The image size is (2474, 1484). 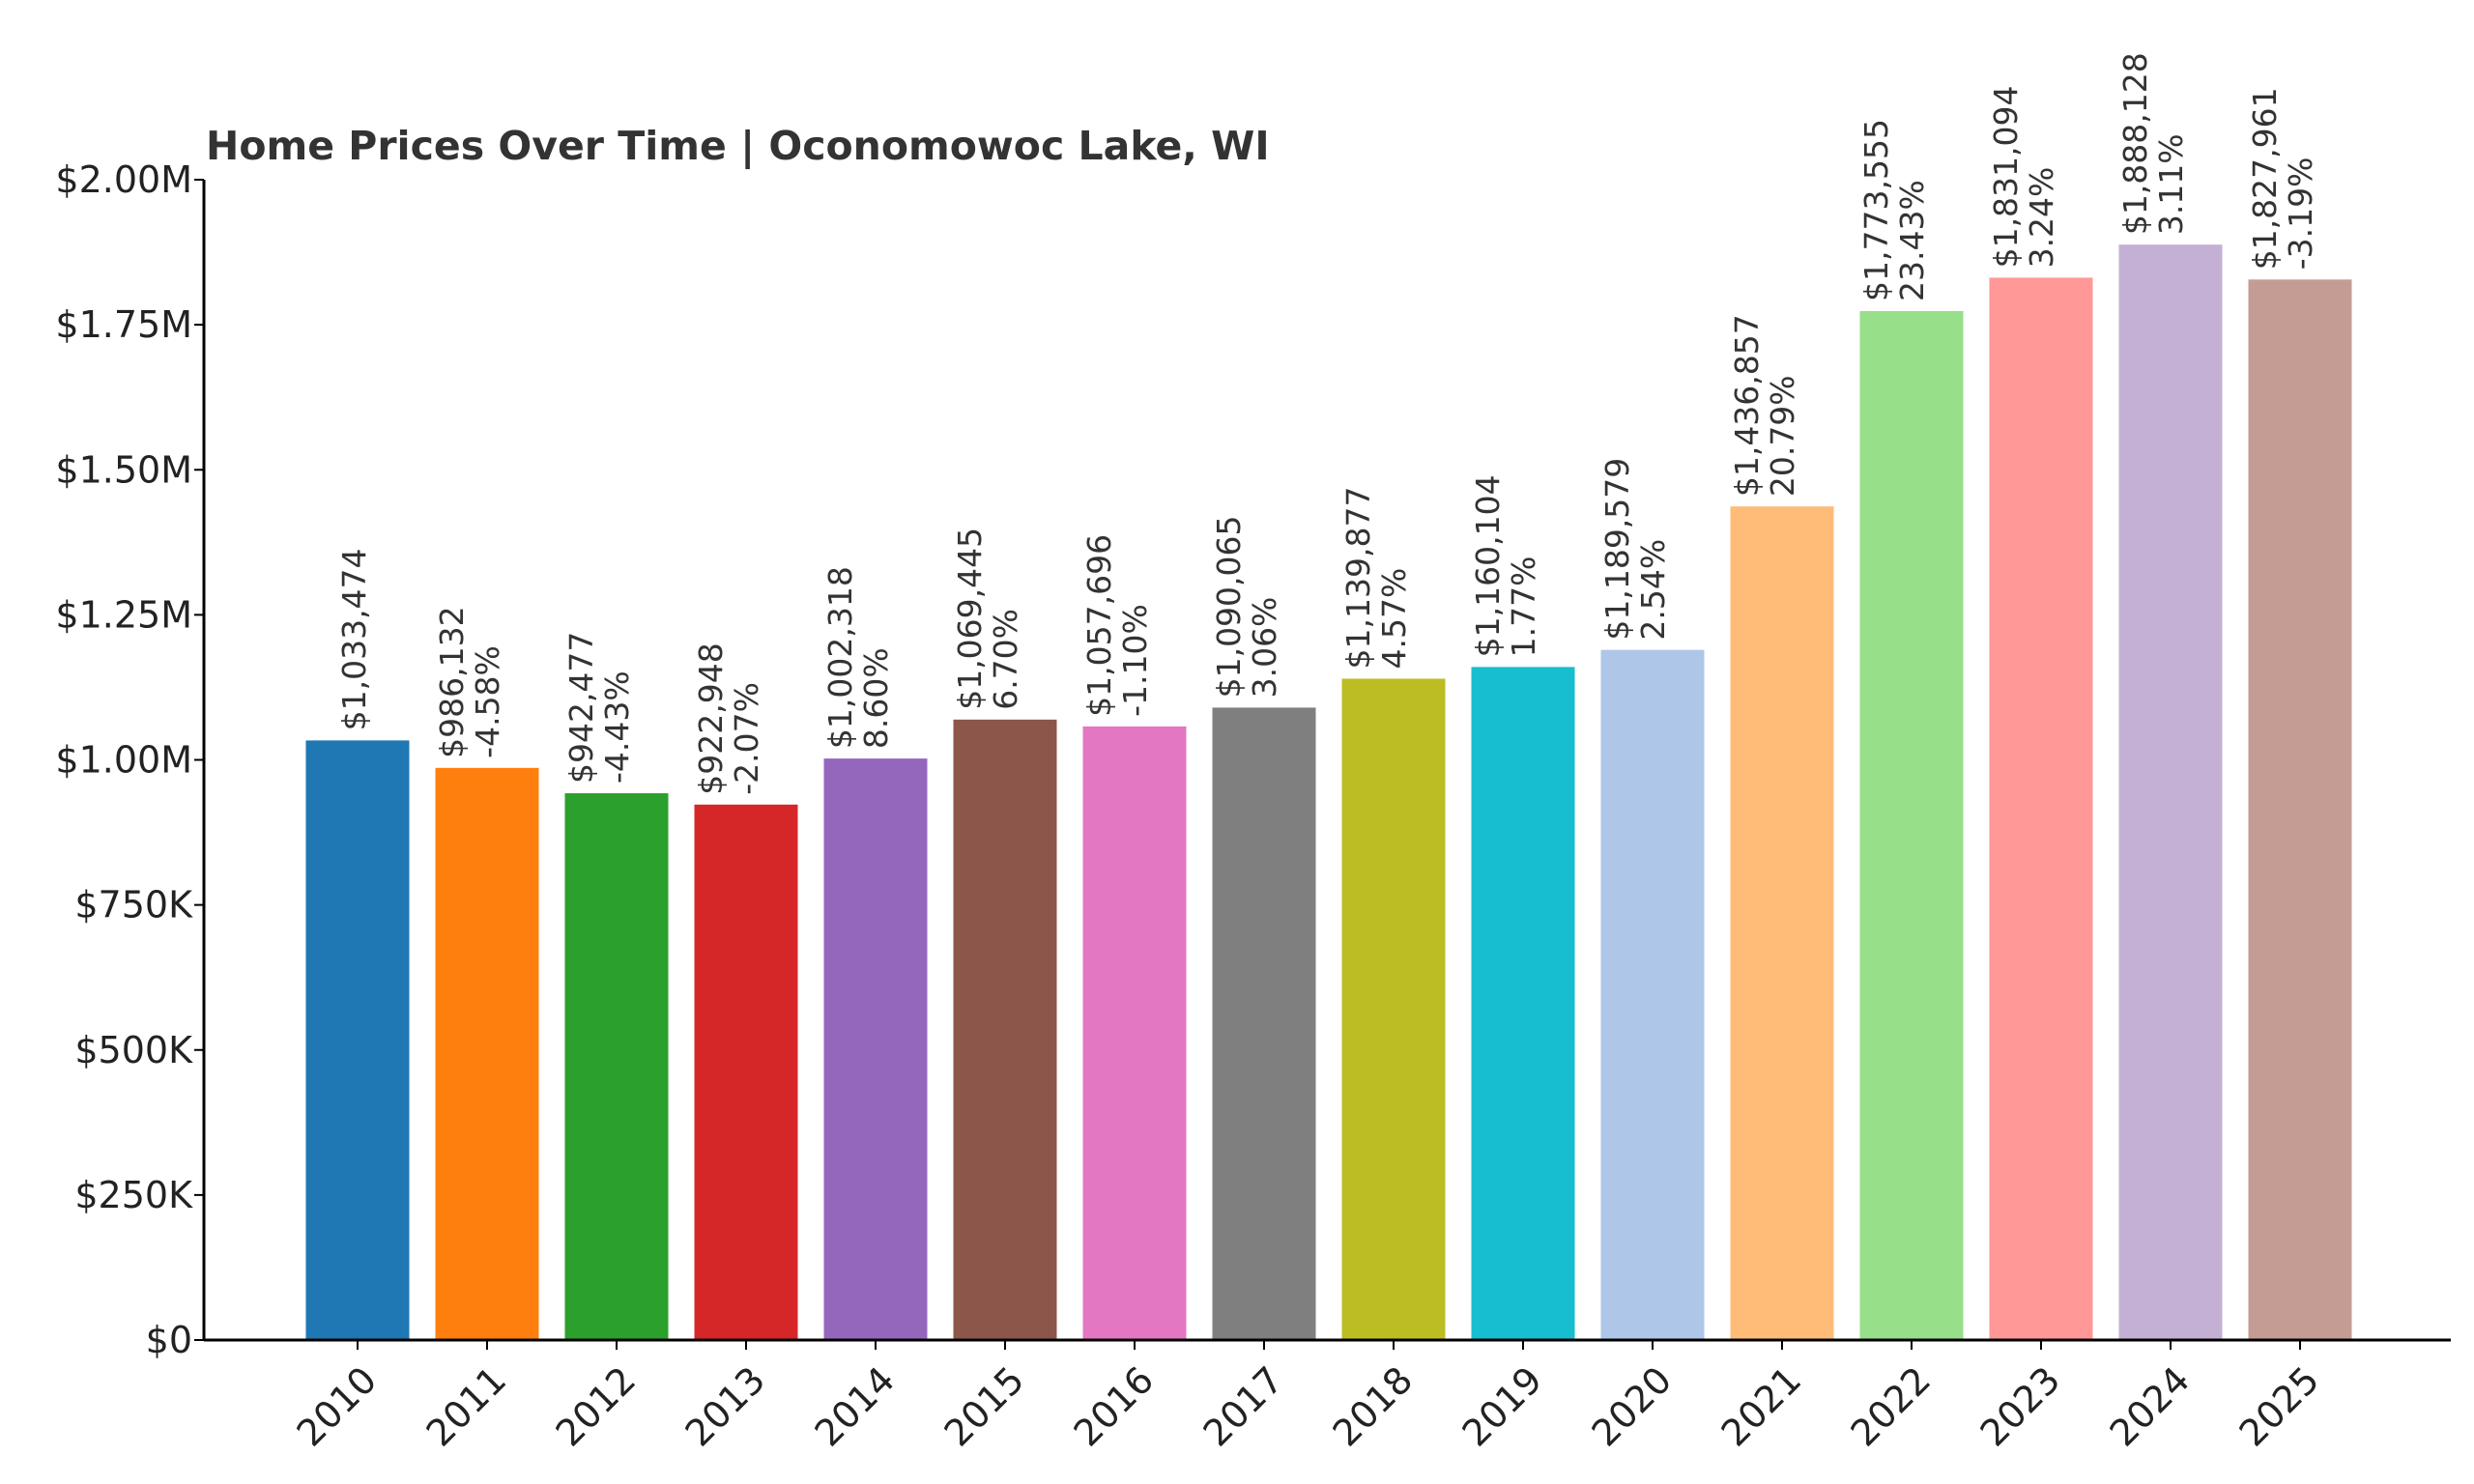 I want to click on x-tick-label-2020: 2020, so click(x=1632, y=1407).